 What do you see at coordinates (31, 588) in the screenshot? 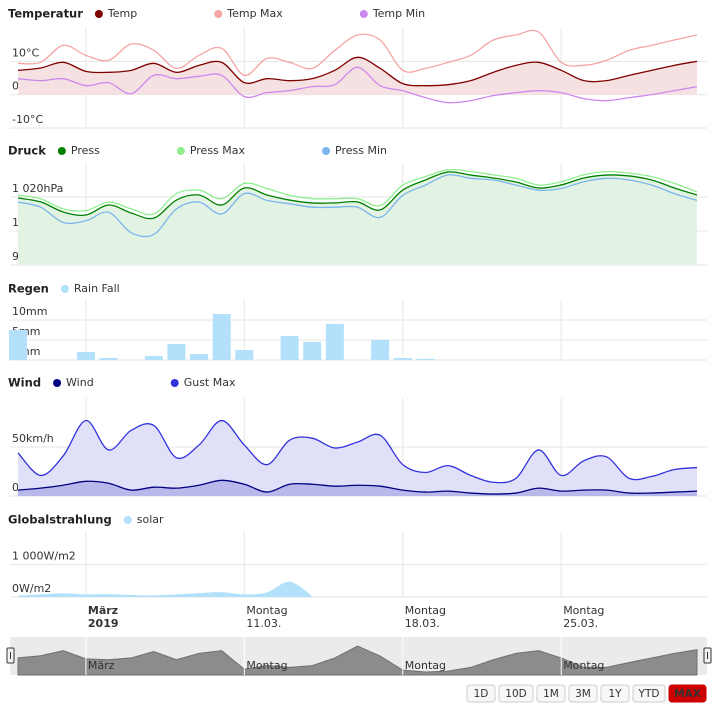
I see `y-tick-label: 0W/m2` at bounding box center [31, 588].